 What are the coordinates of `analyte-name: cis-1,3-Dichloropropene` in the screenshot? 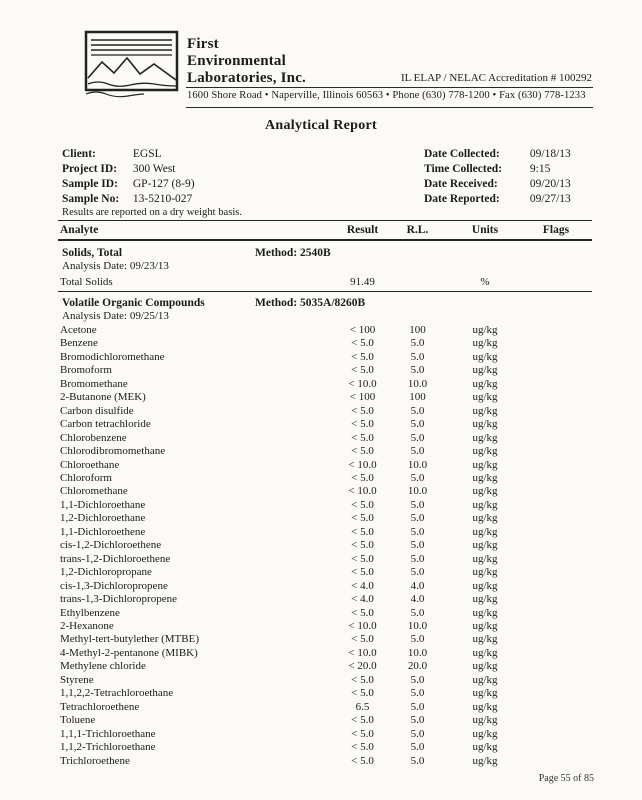 It's located at (114, 585).